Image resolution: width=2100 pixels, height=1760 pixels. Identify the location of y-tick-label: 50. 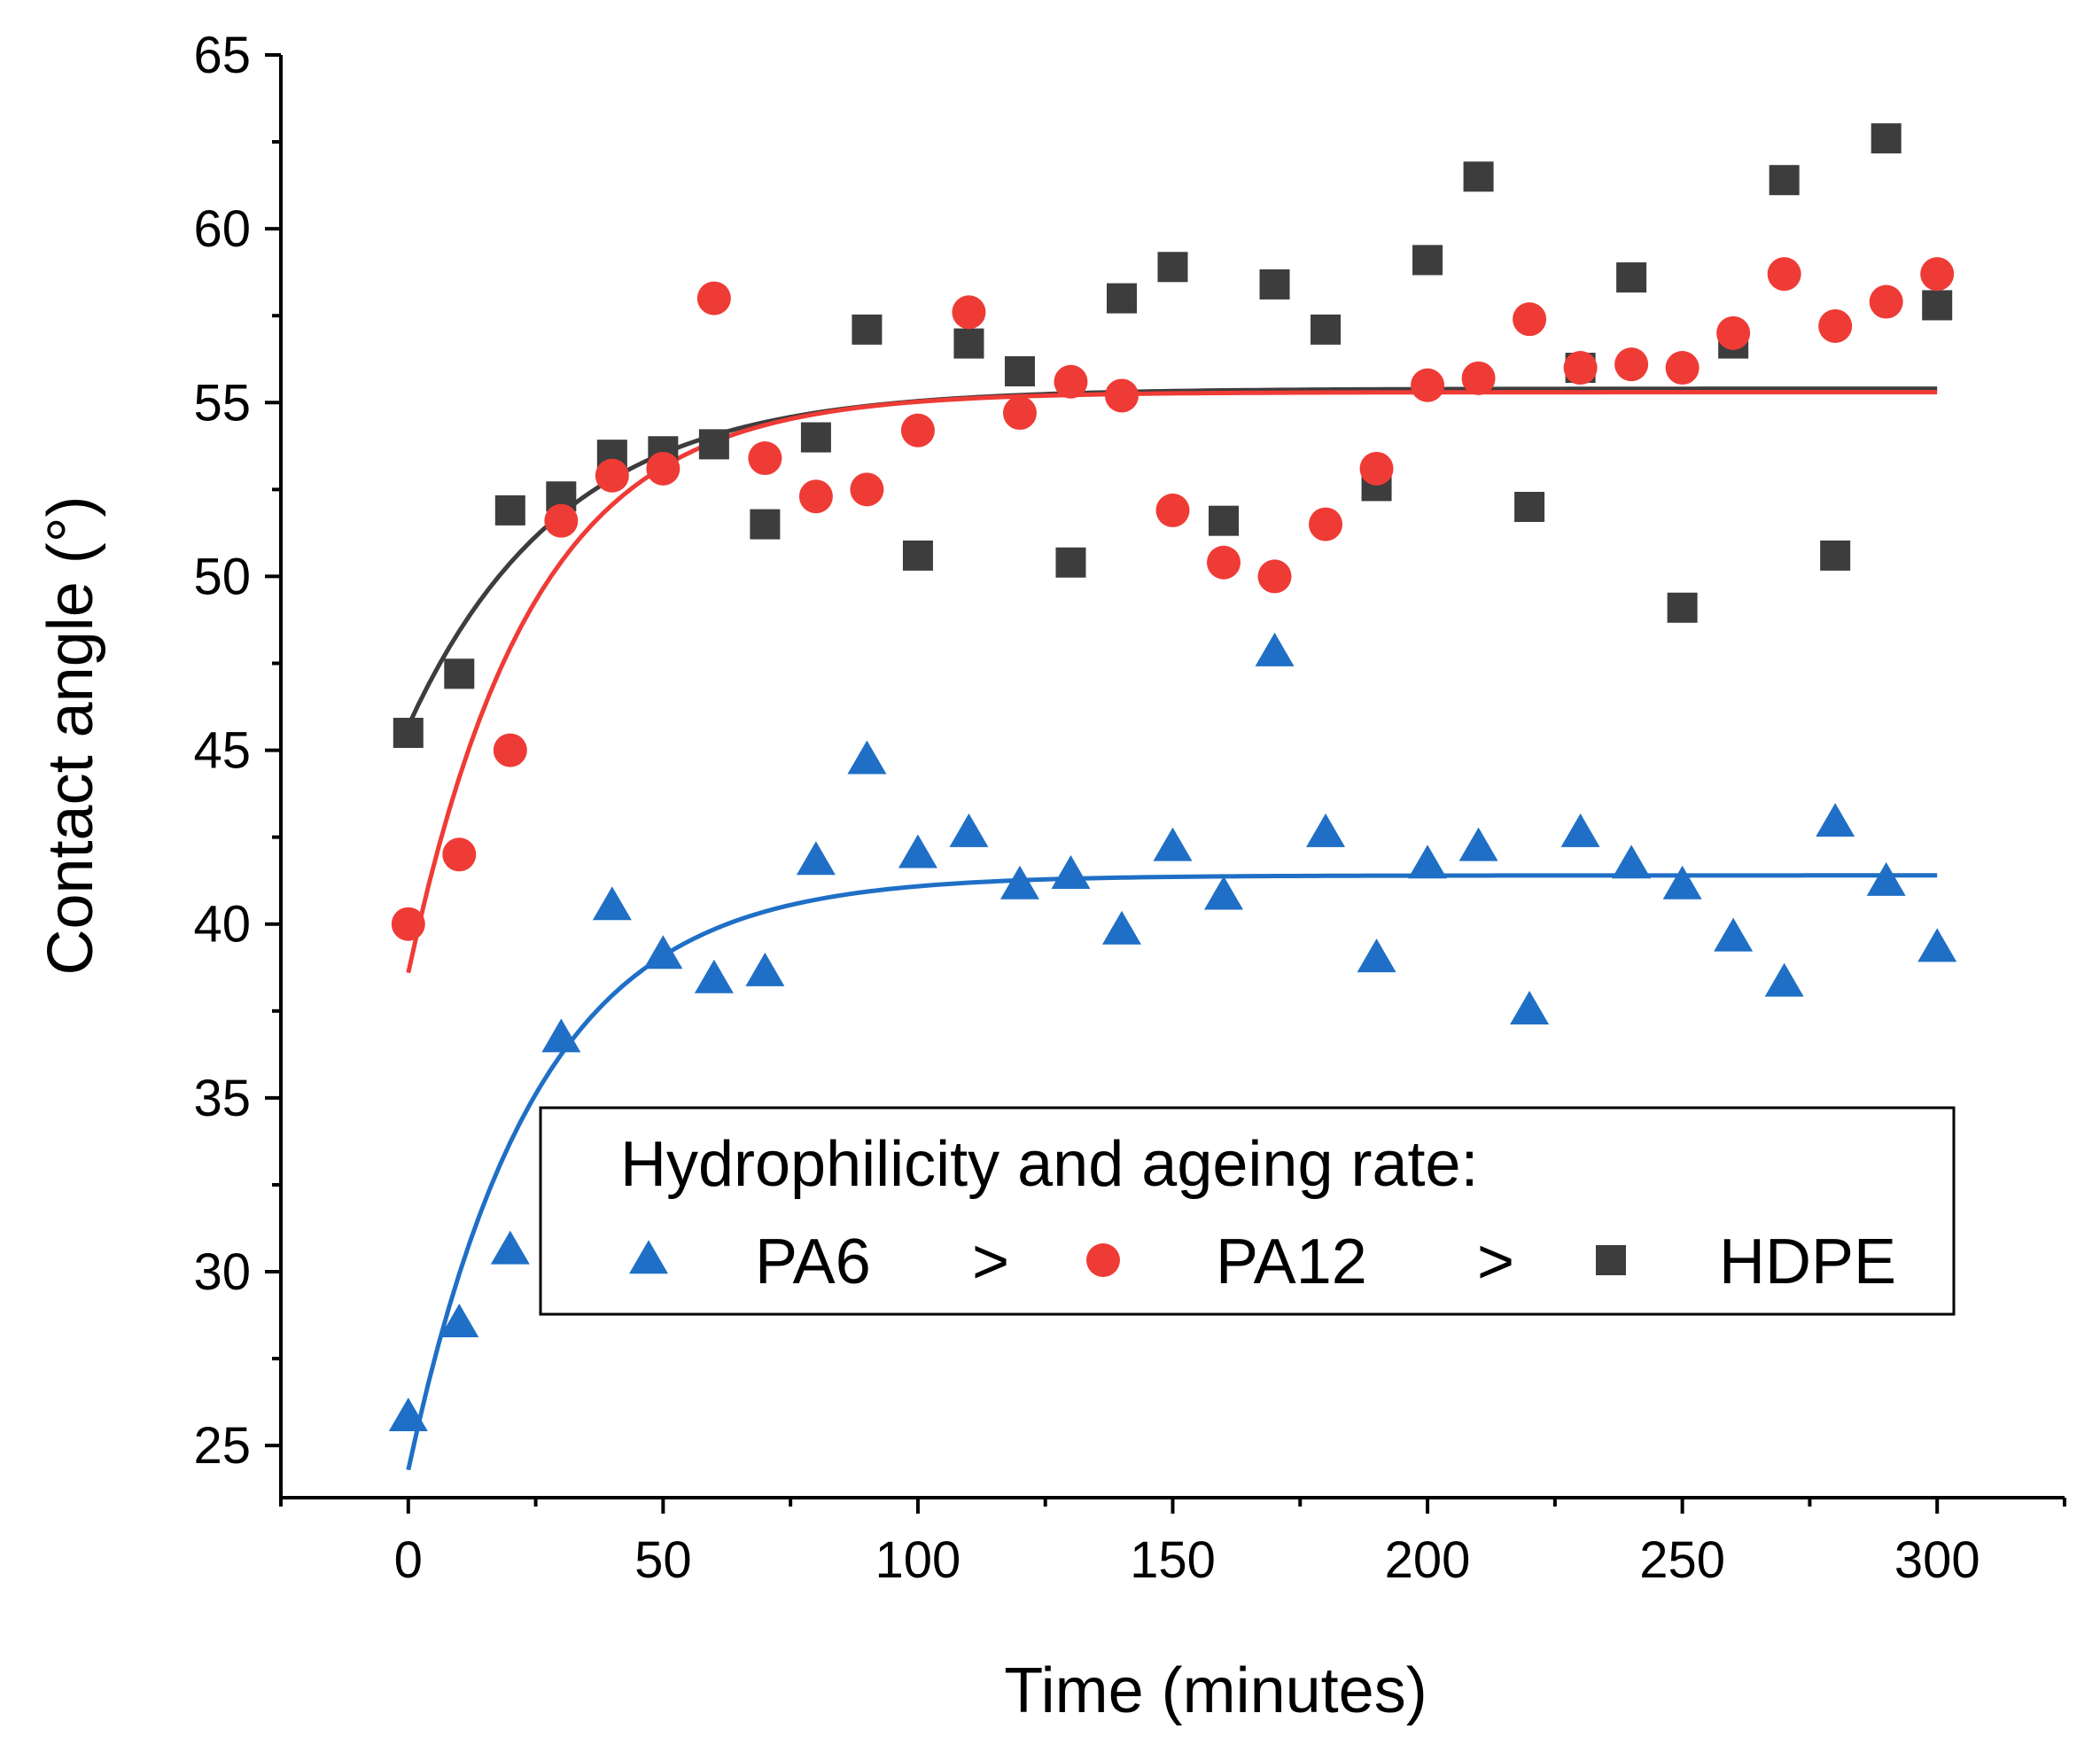
(222, 576).